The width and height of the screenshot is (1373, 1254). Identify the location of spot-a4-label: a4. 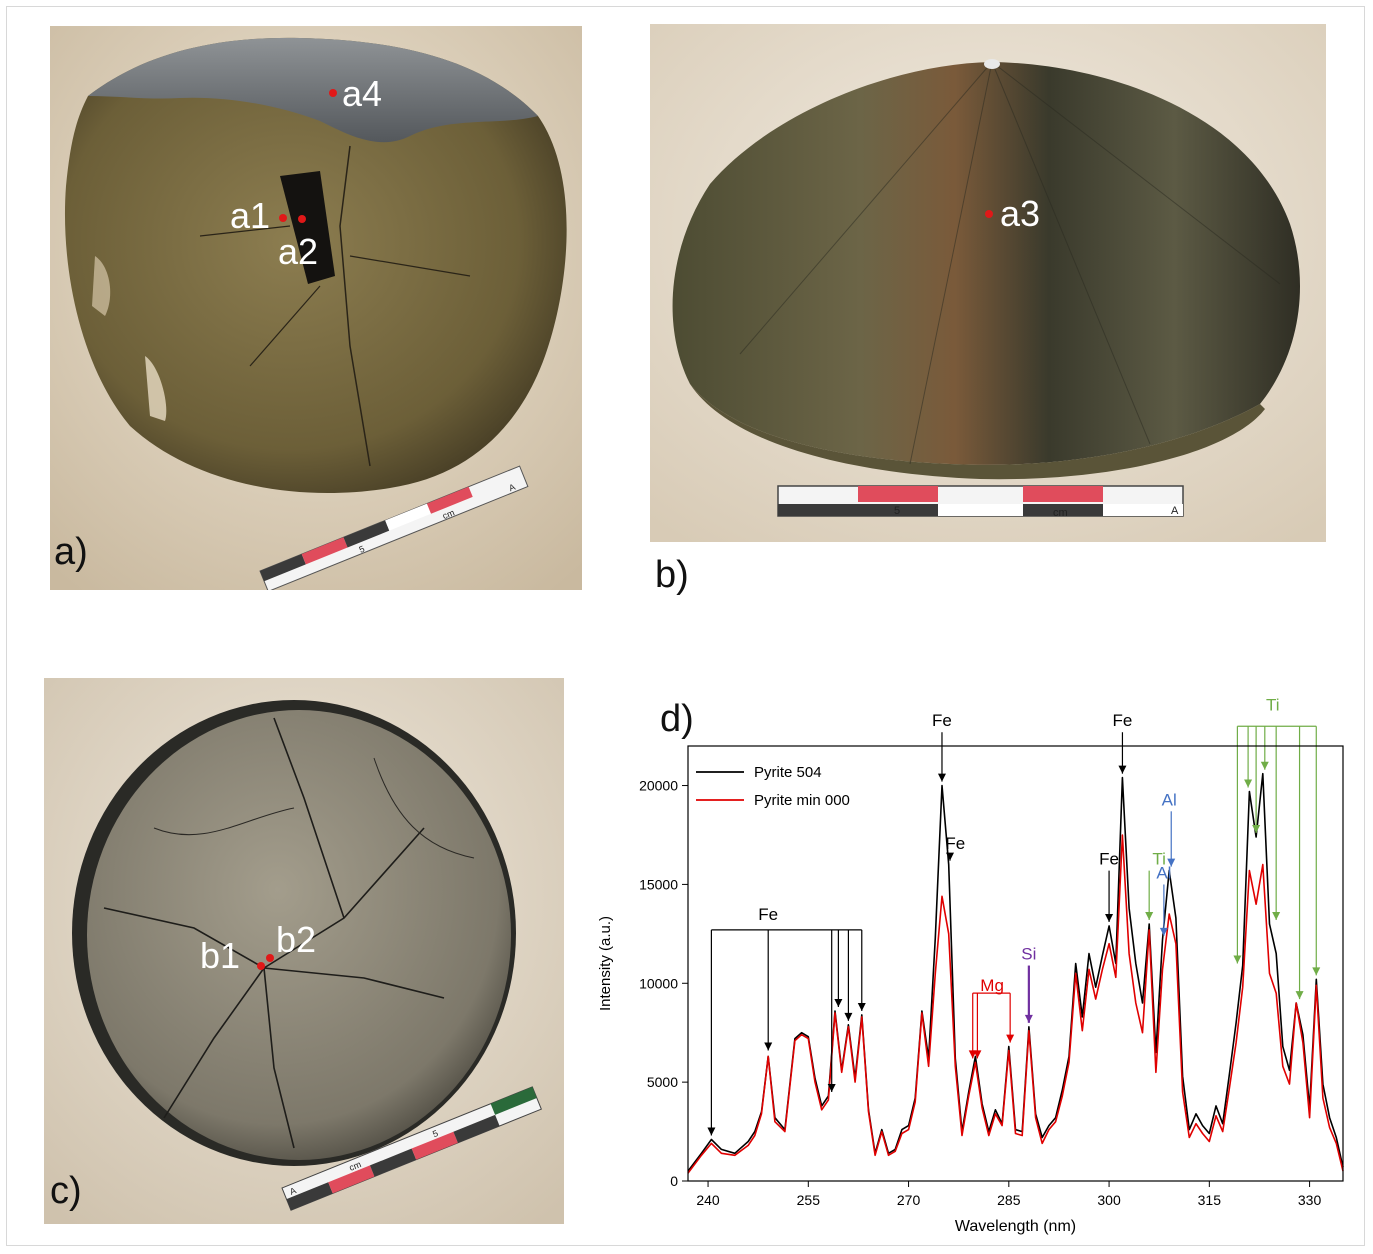
(362, 93).